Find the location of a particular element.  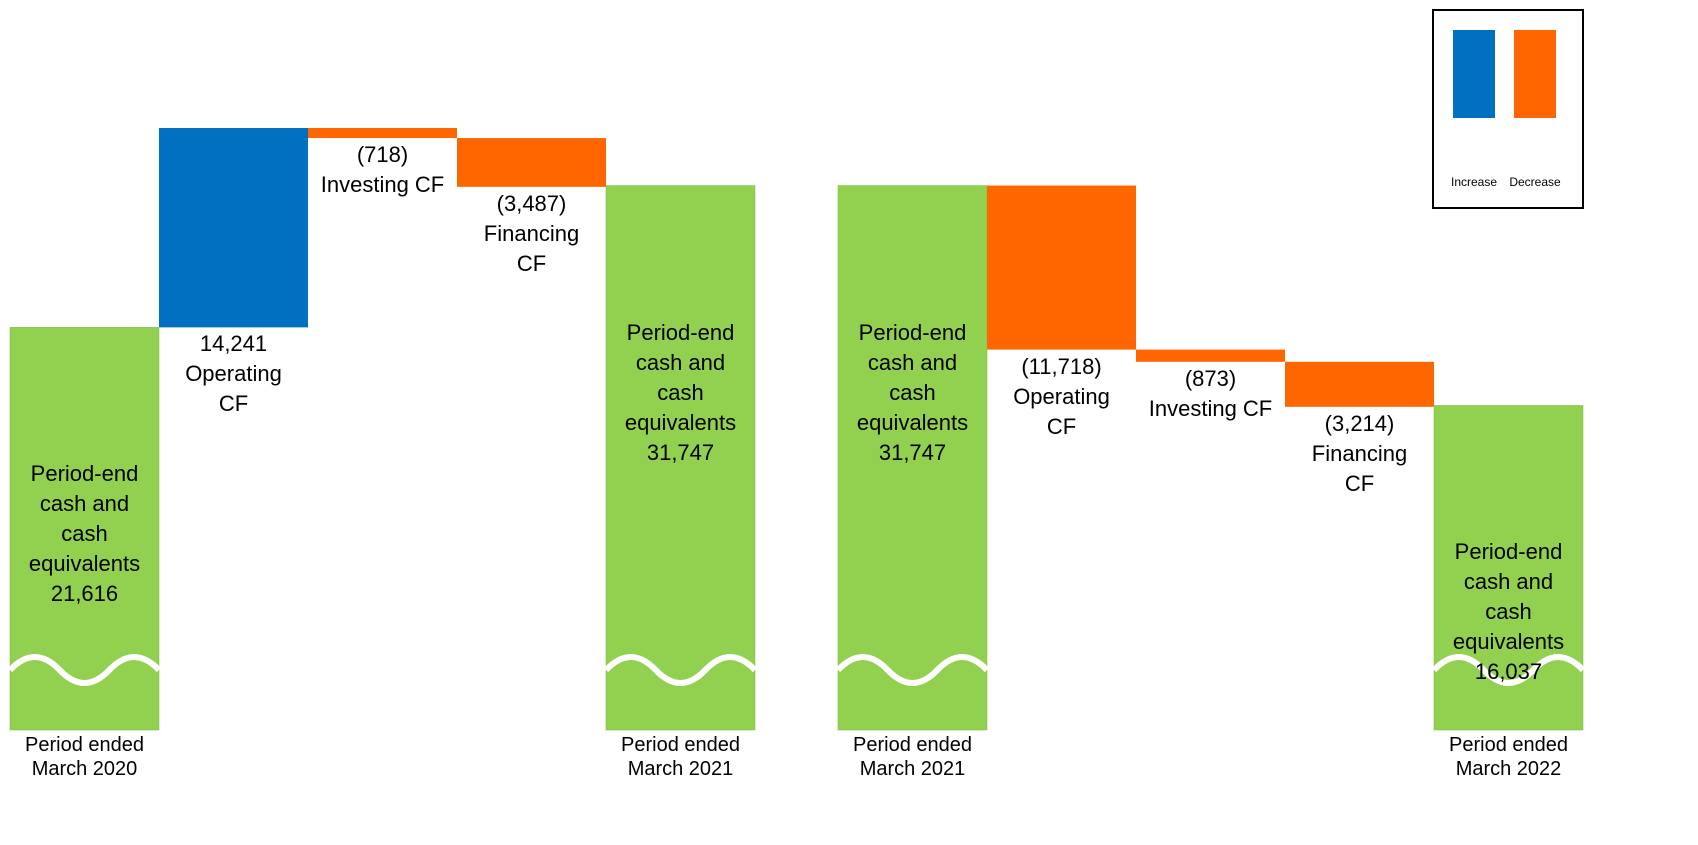

bar-label-line: 21,616 is located at coordinates (84, 594).